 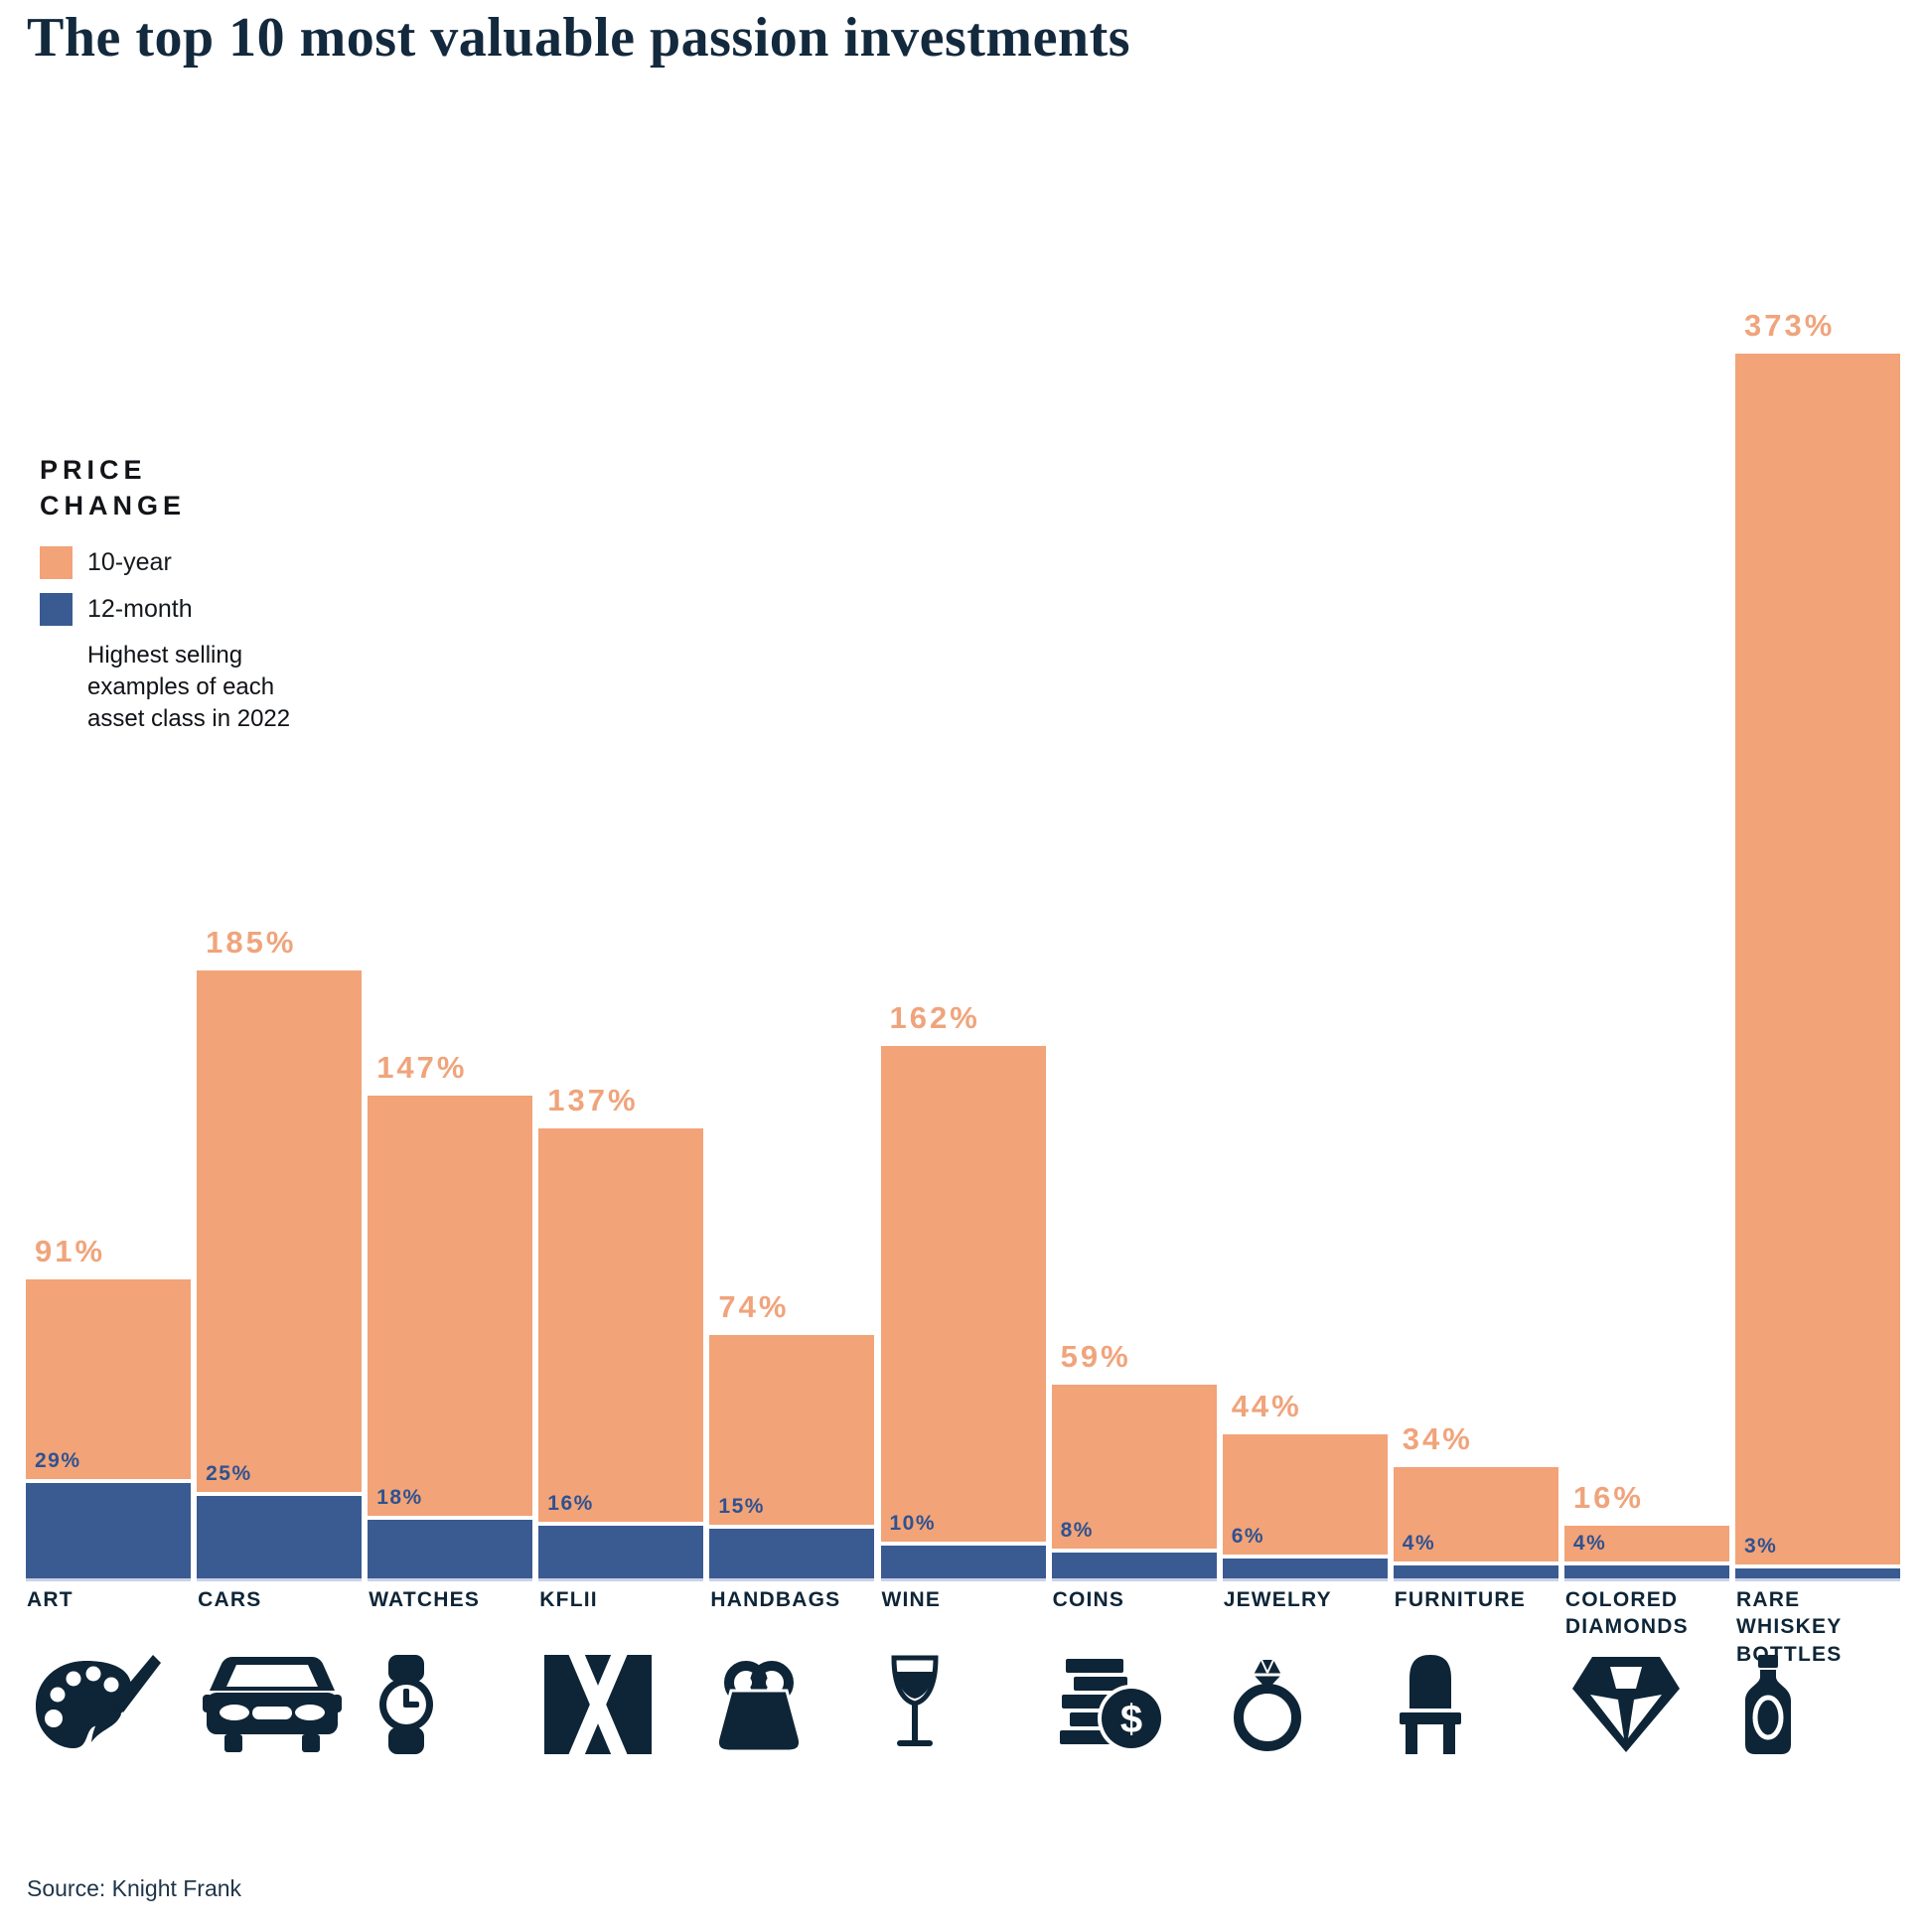 What do you see at coordinates (422, 1068) in the screenshot?
I see `value-label-10-year-watches: 147%` at bounding box center [422, 1068].